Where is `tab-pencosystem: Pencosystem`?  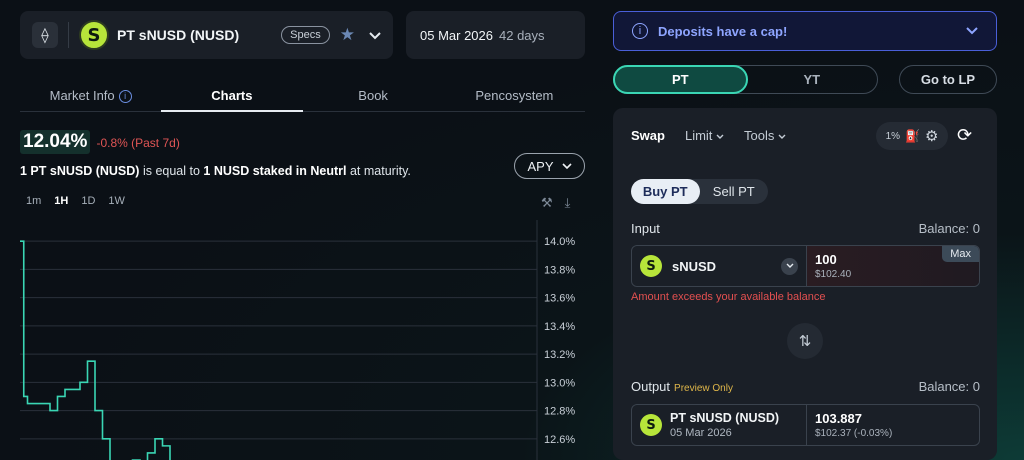
tab-pencosystem: Pencosystem is located at coordinates (514, 95).